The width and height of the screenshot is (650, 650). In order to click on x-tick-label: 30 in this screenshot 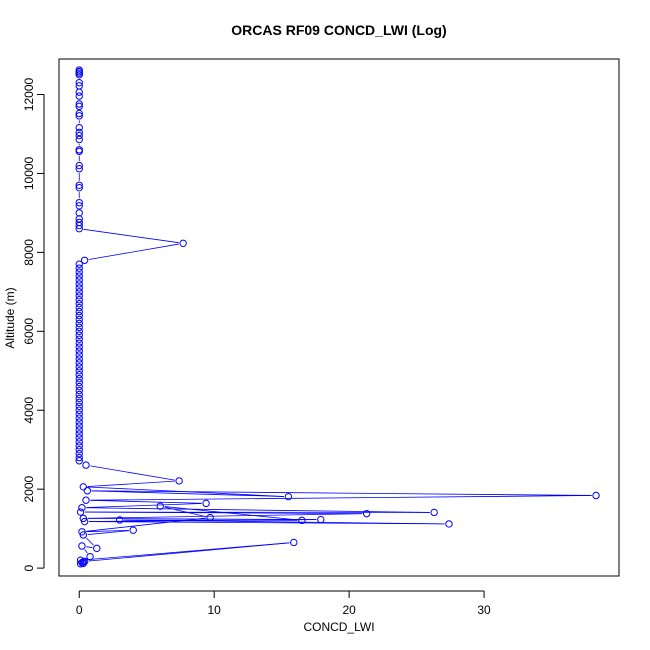, I will do `click(484, 610)`.